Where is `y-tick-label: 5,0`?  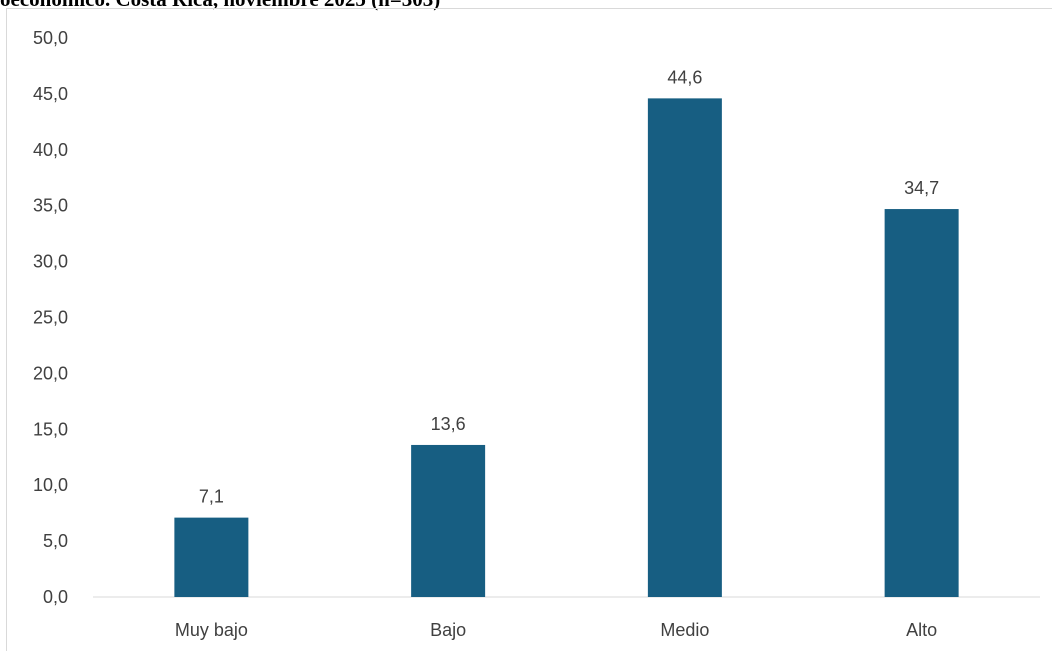
y-tick-label: 5,0 is located at coordinates (55, 541).